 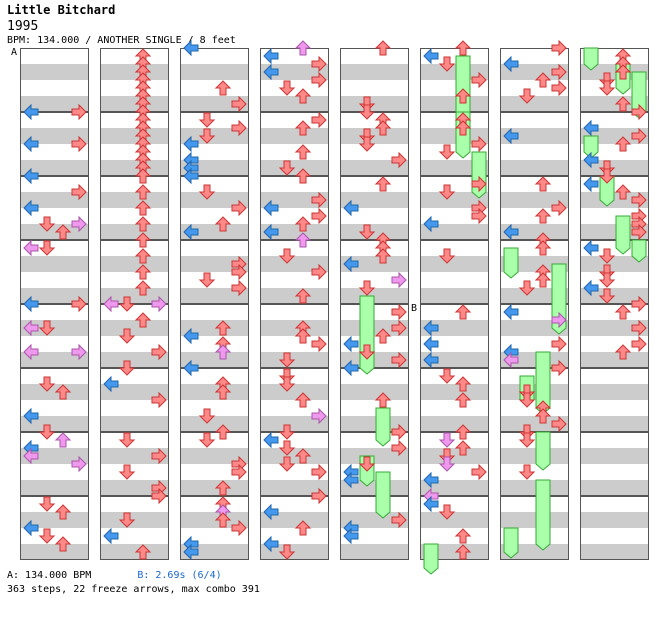 I want to click on song-artist: 1995, so click(x=23, y=26).